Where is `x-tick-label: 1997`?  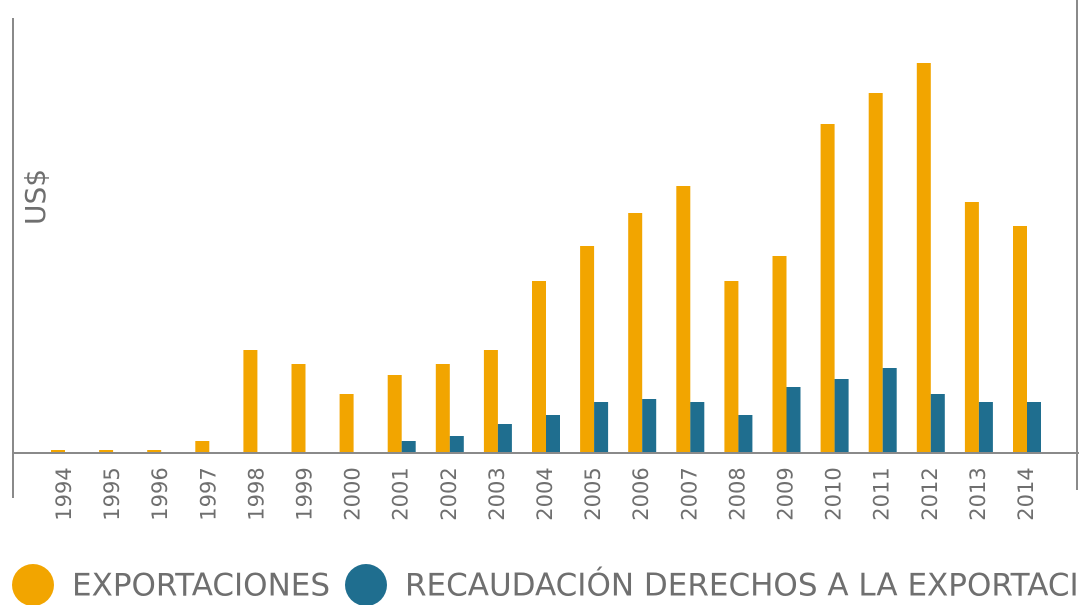 x-tick-label: 1997 is located at coordinates (208, 493).